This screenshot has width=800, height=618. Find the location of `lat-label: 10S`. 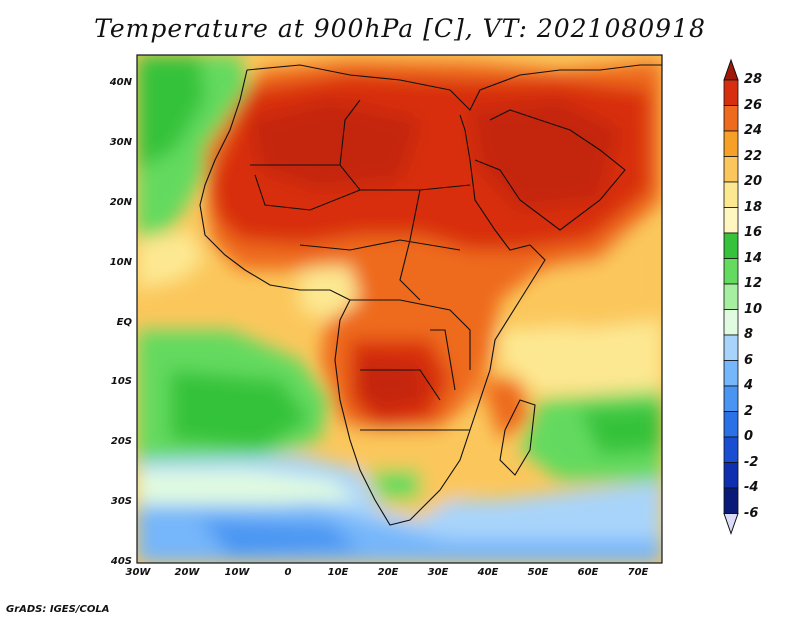

lat-label: 10S is located at coordinates (121, 381).